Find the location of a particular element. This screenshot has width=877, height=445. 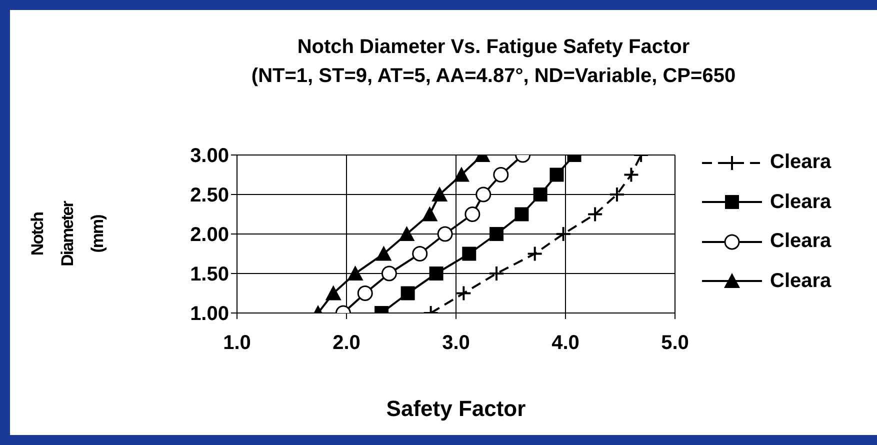

y-axis-title: Notch Diameter (mm) is located at coordinates (67, 234).